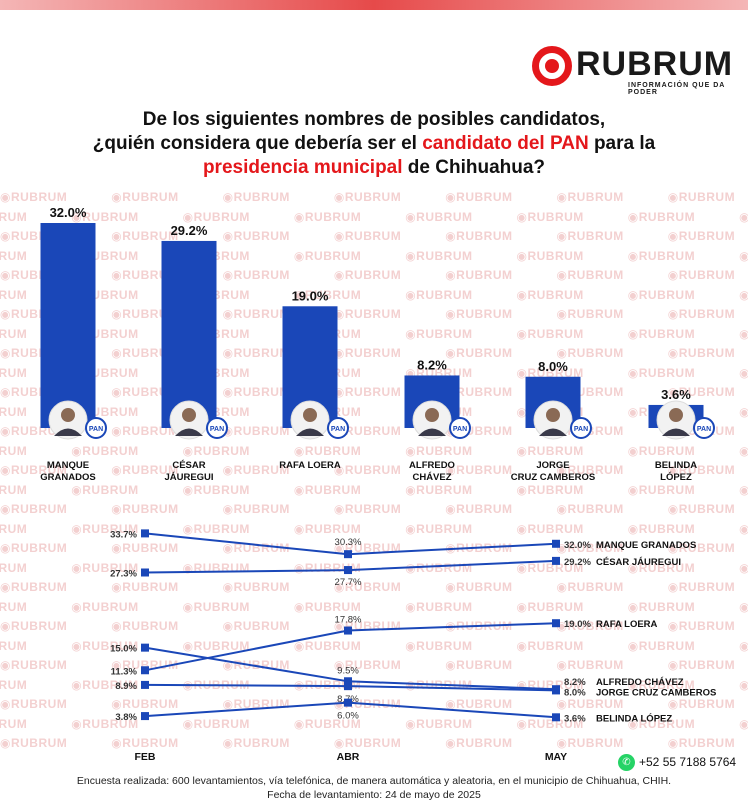  What do you see at coordinates (575, 692) in the screenshot?
I see `series-value-label: 8.0%` at bounding box center [575, 692].